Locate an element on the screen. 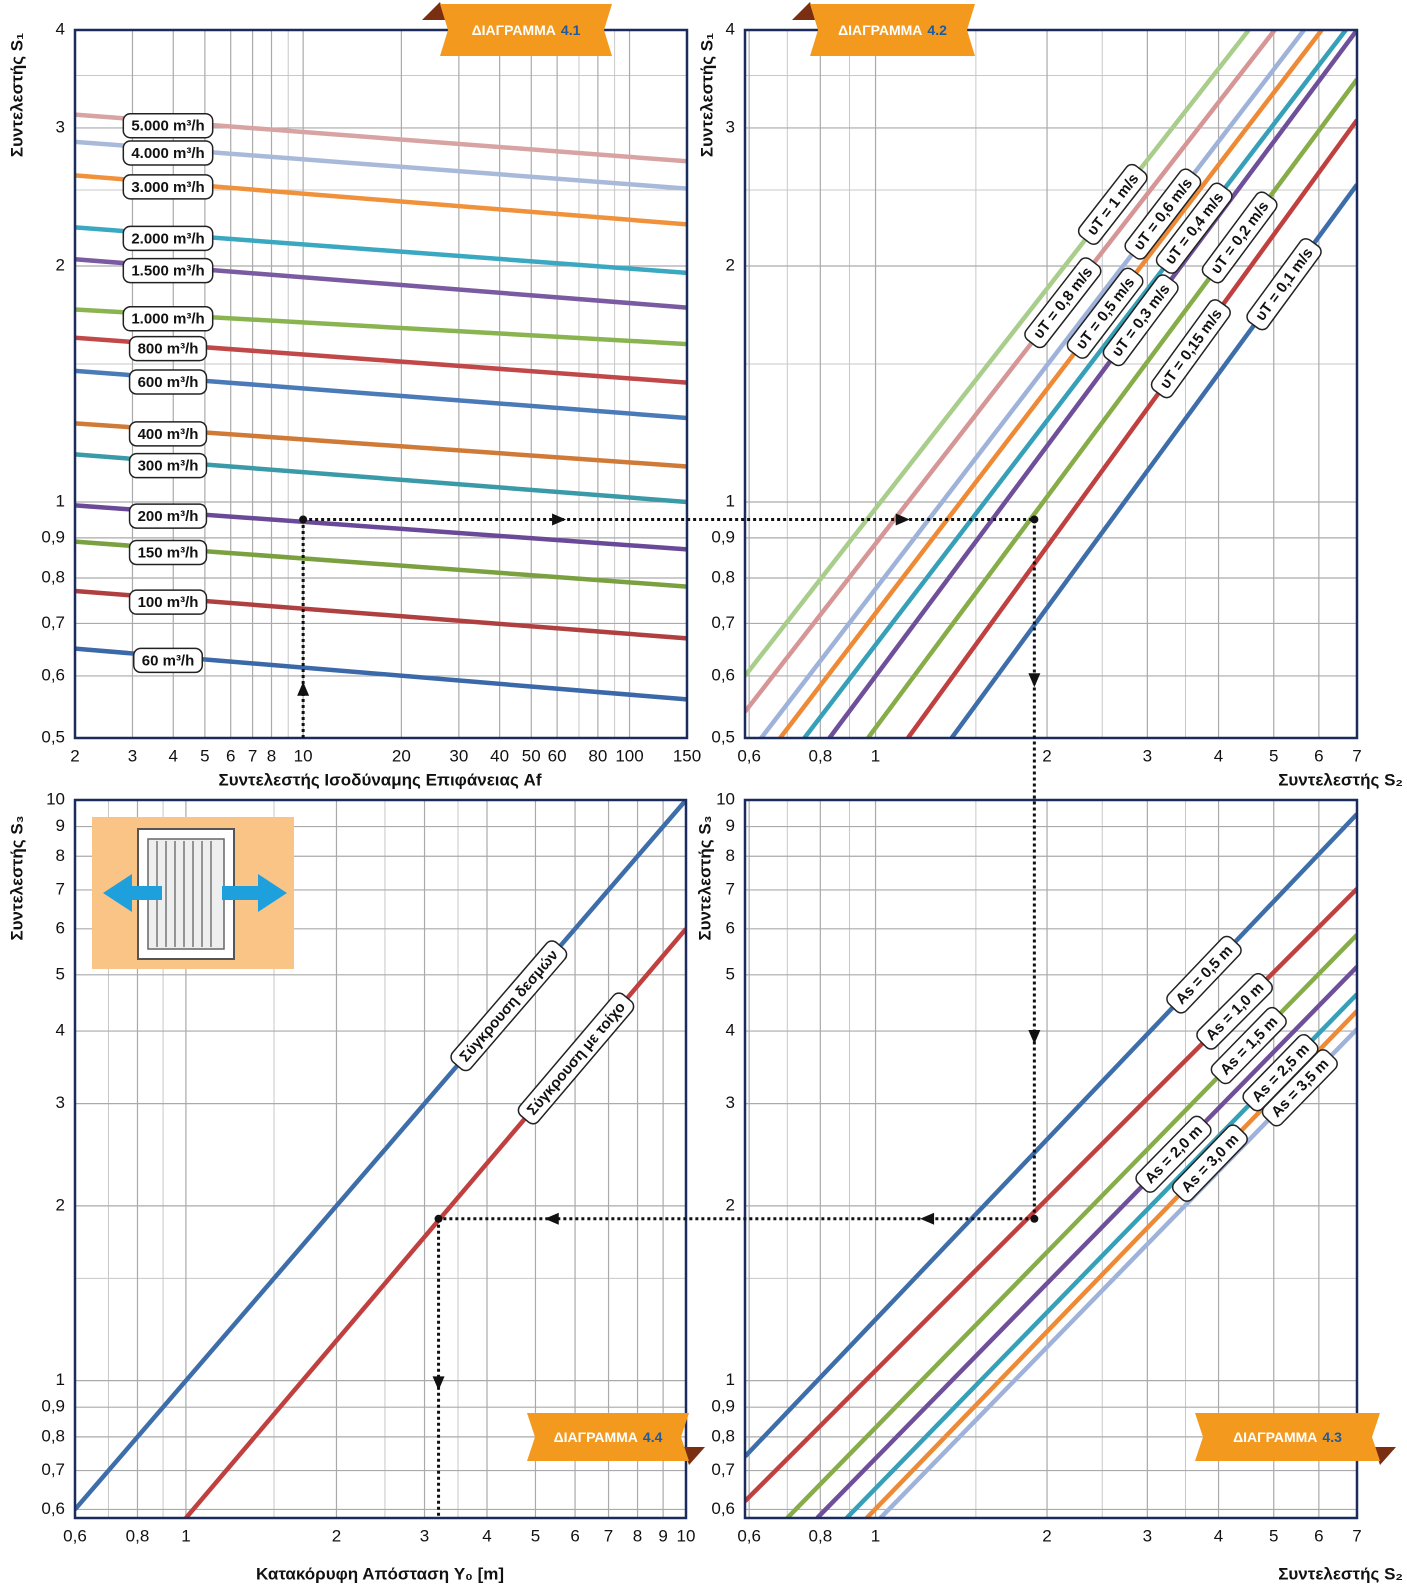 This screenshot has width=1407, height=1589. grille-icon is located at coordinates (193, 893).